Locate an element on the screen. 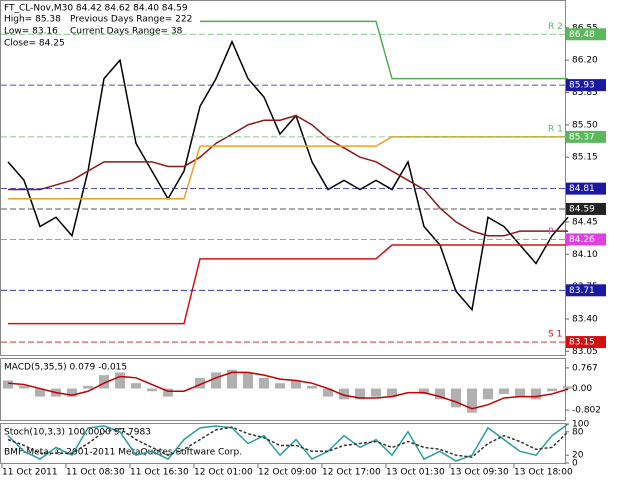 This screenshot has width=640, height=480. x-tick-label: 13 Oct 09:30 is located at coordinates (479, 473).